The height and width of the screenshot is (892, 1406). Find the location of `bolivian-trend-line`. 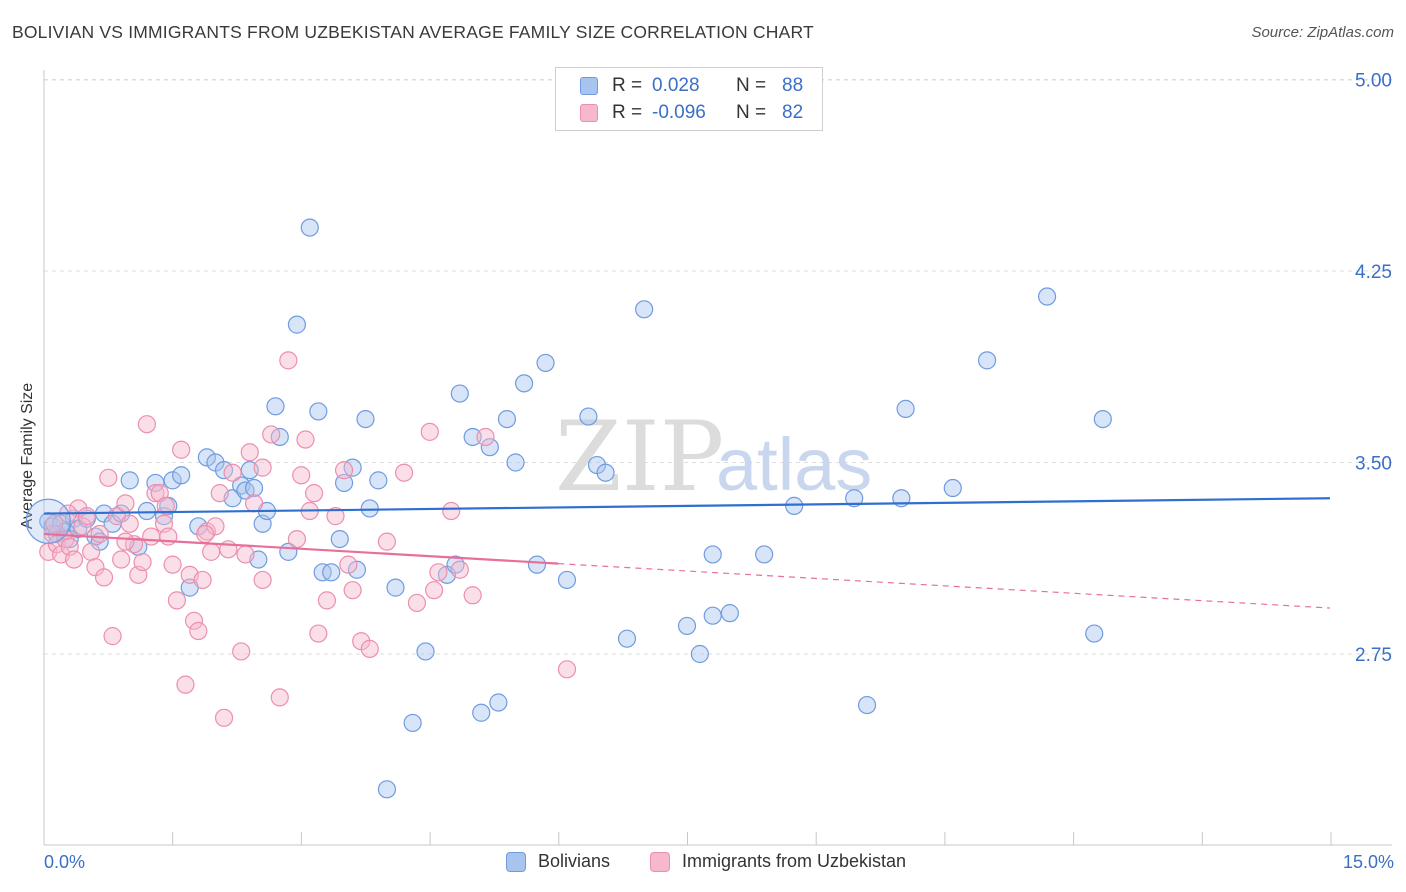

bolivian-trend-line is located at coordinates (687, 506).